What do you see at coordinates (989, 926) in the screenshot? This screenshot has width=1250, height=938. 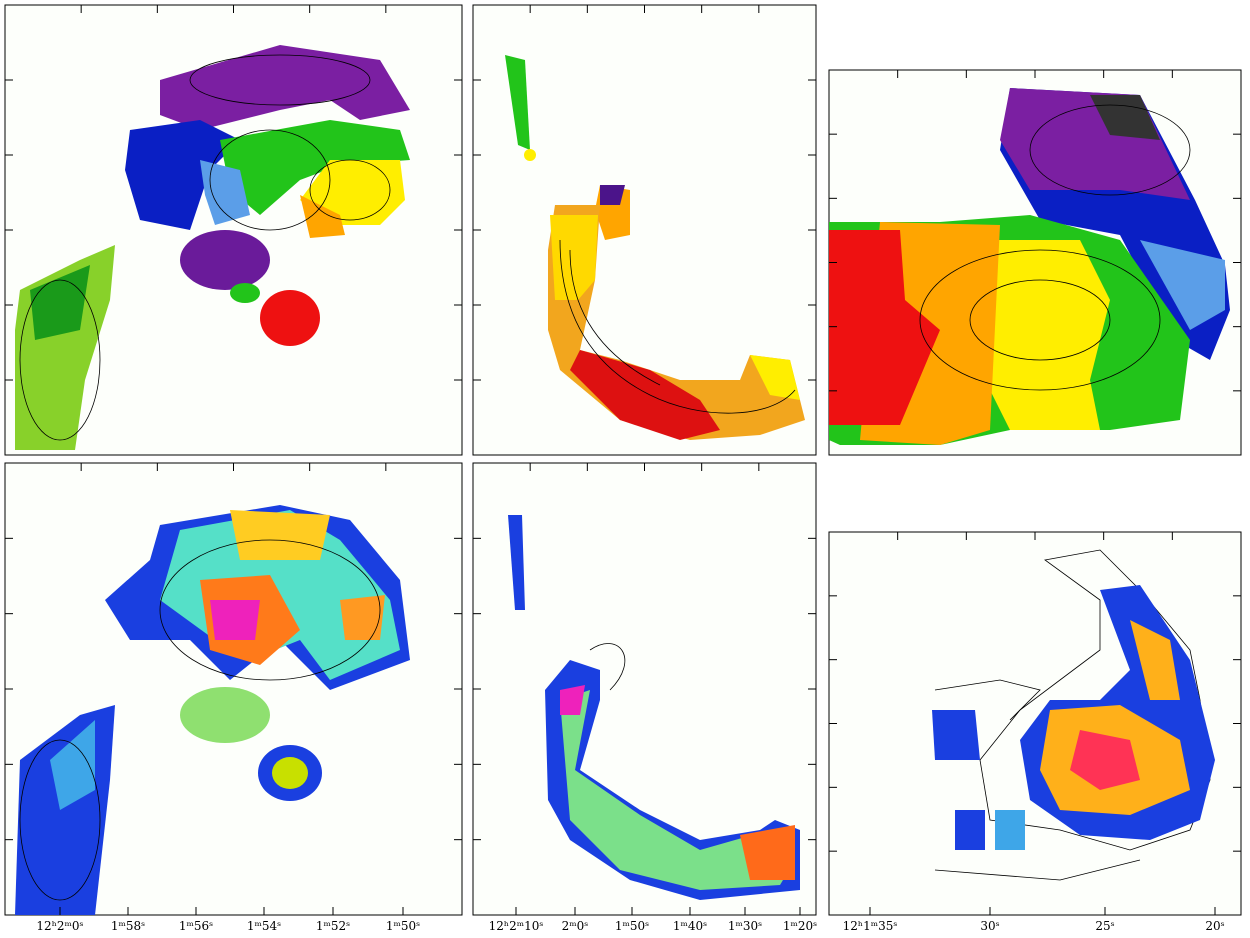 I see `x-tick-label: 30ˢ` at bounding box center [989, 926].